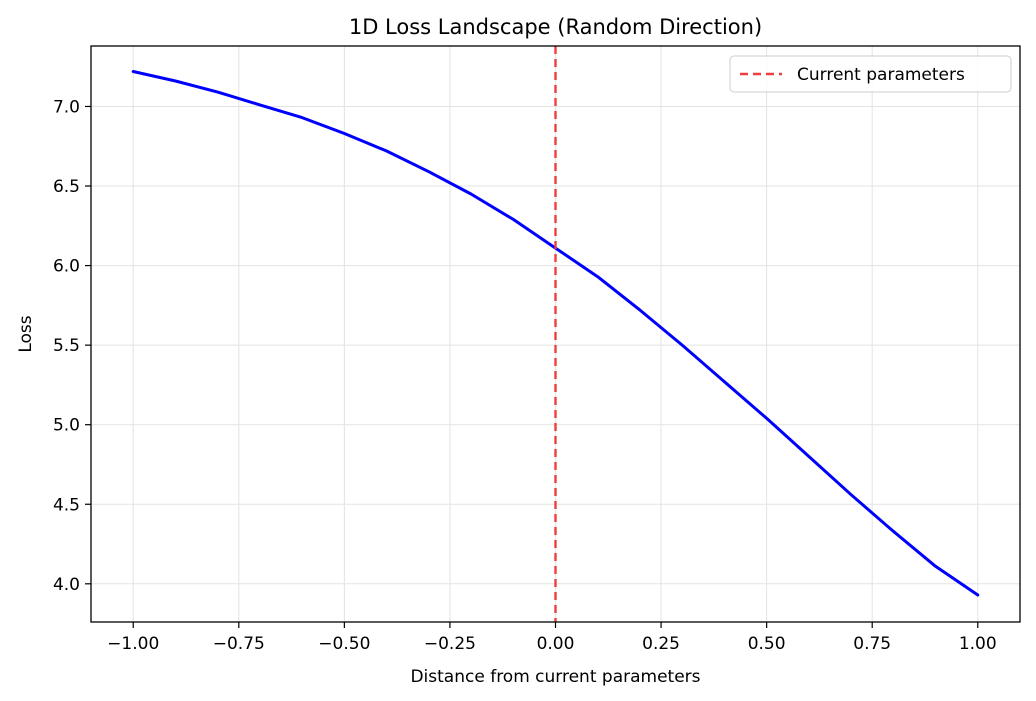 This screenshot has width=1036, height=701. What do you see at coordinates (239, 644) in the screenshot?
I see `x-tick-label: −0.75` at bounding box center [239, 644].